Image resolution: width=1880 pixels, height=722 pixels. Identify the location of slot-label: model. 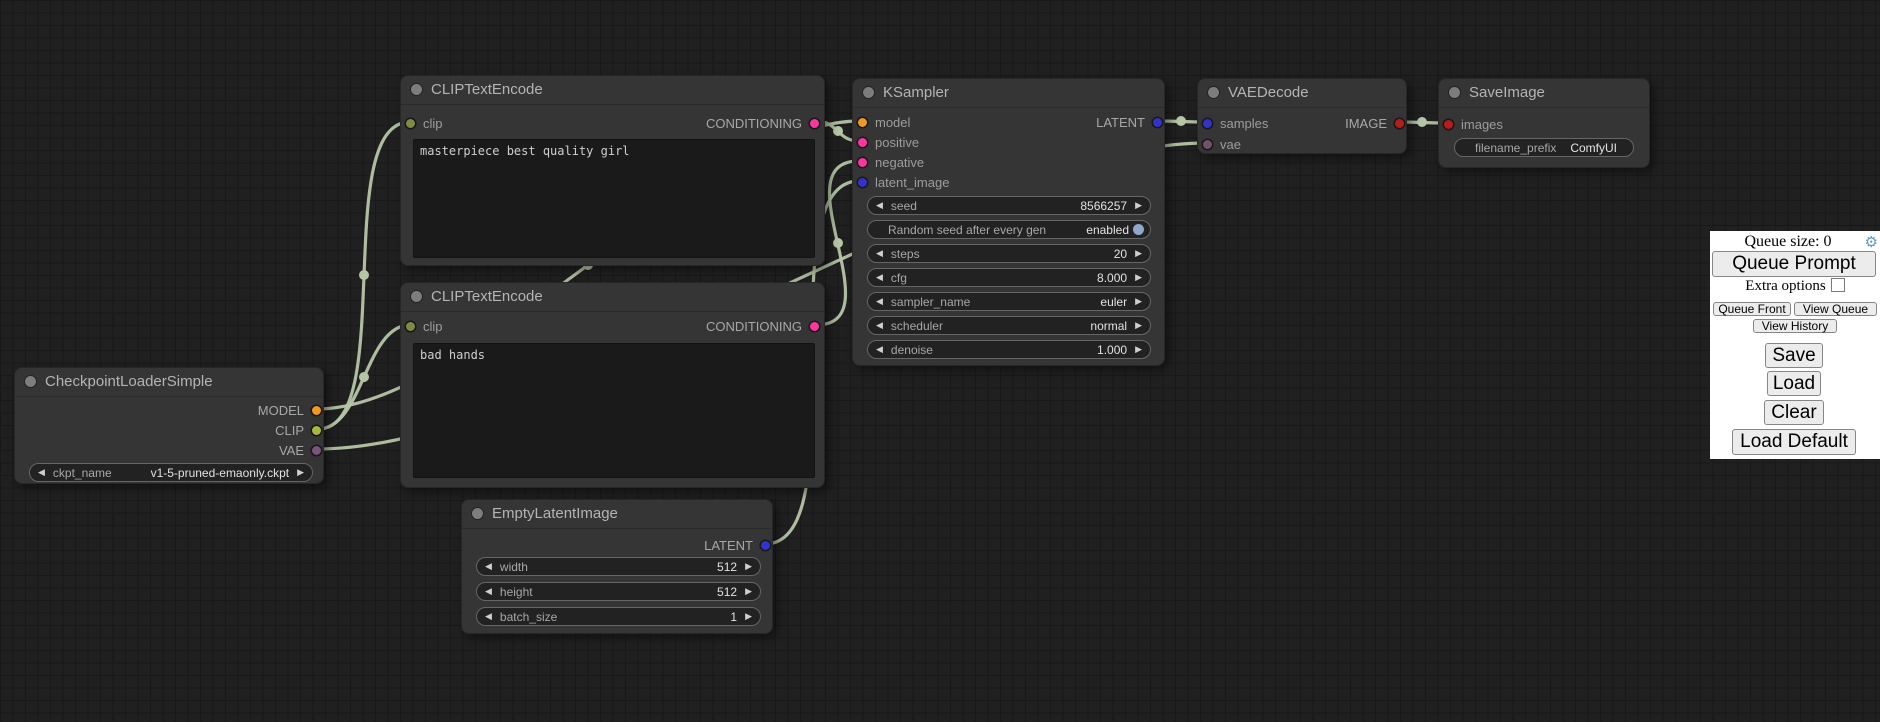
(893, 122).